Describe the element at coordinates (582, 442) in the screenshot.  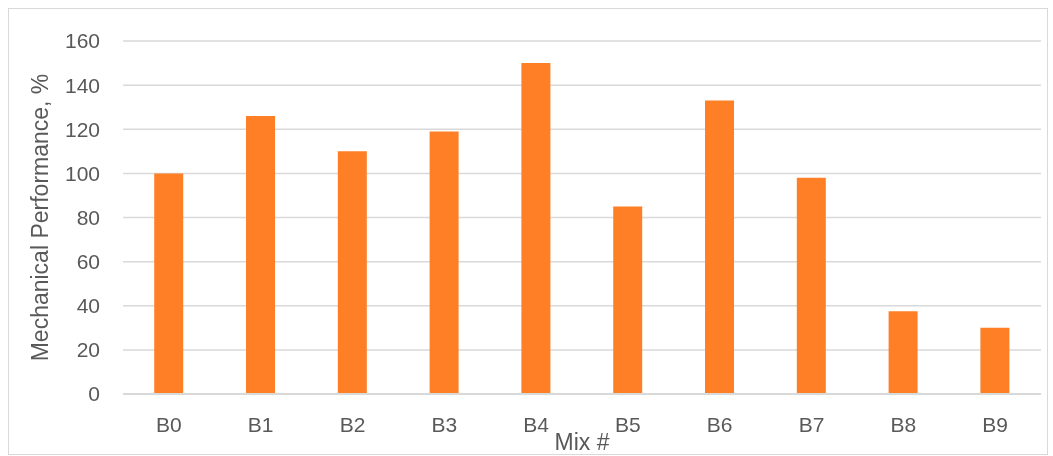
I see `x-axis-title: Mix #` at that location.